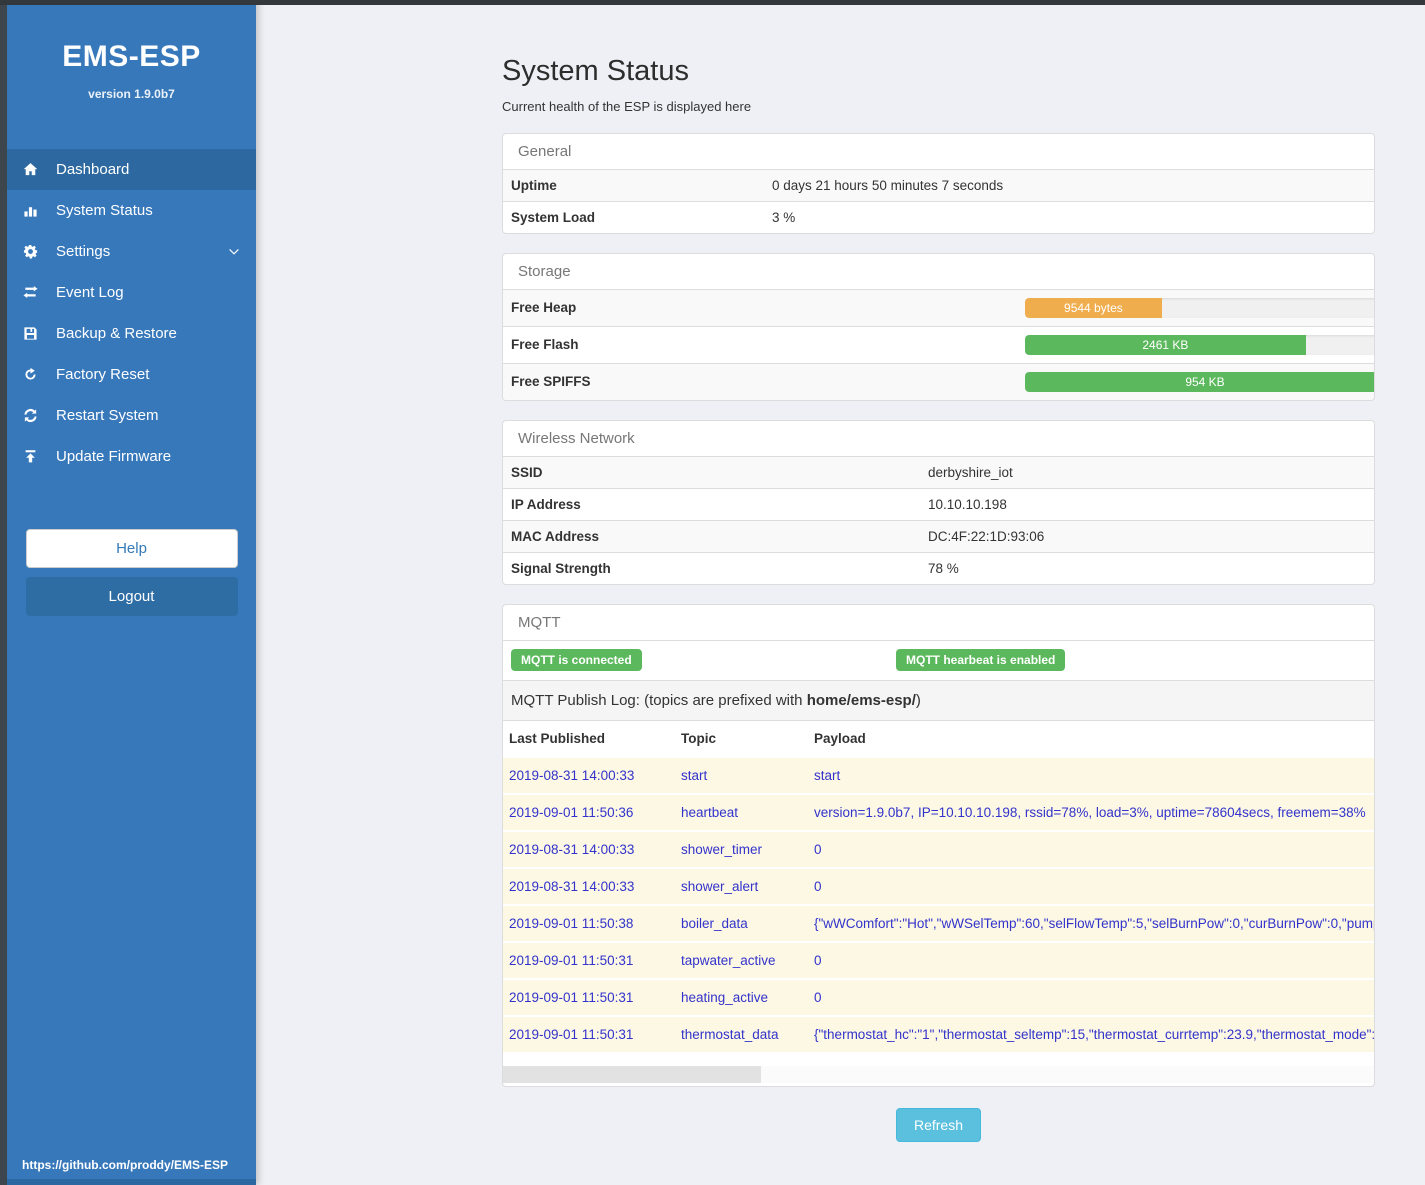  I want to click on save-icon, so click(30, 334).